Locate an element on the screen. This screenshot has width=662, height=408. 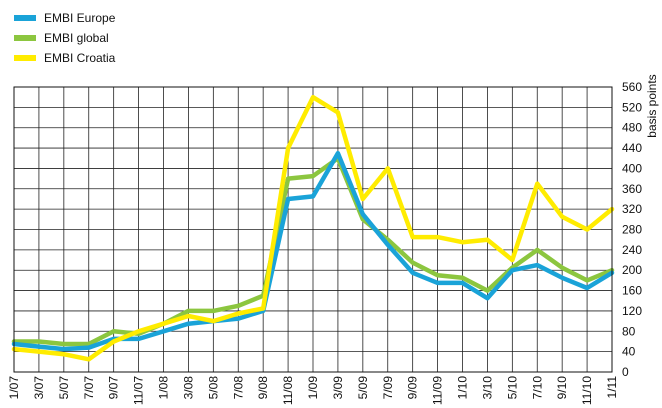
y-tick-label-4: 160 is located at coordinates (632, 291).